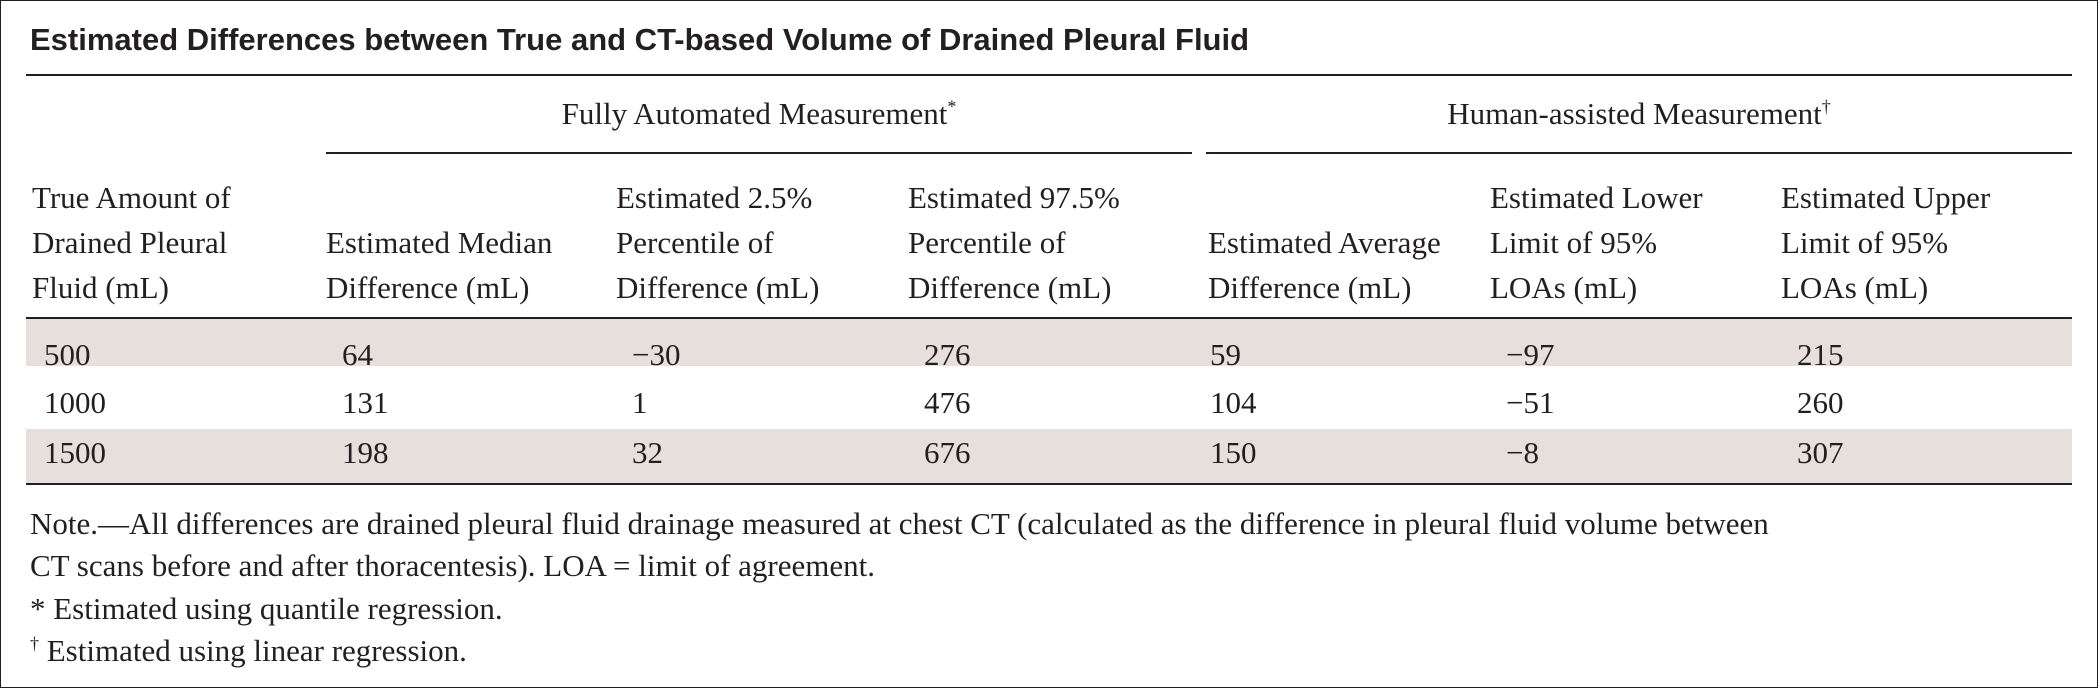 The width and height of the screenshot is (2100, 690). Describe the element at coordinates (365, 452) in the screenshot. I see `cell-median-difference: 198` at that location.